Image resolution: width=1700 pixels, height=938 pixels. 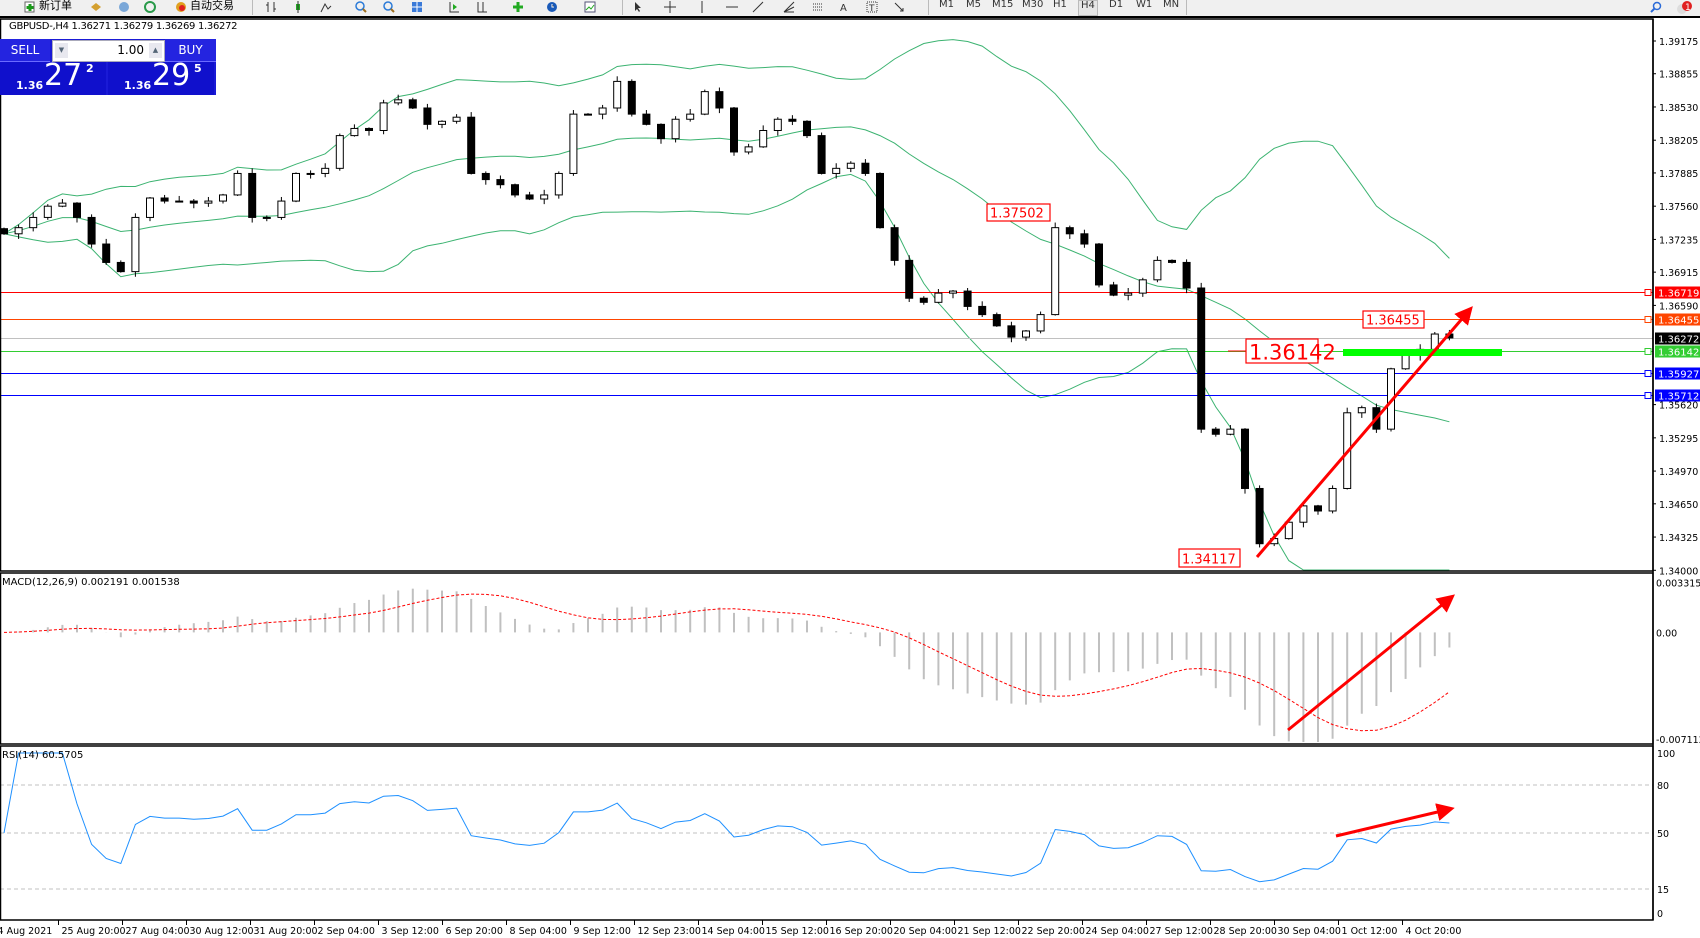 I want to click on auto-trading-button: 自动交易, so click(x=212, y=6).